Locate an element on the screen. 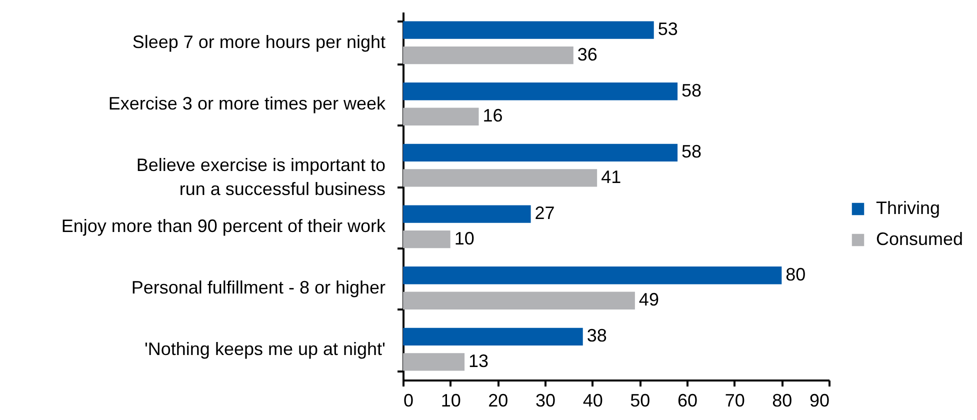 Image resolution: width=977 pixels, height=420 pixels. x-tick-label: 50 is located at coordinates (640, 400).